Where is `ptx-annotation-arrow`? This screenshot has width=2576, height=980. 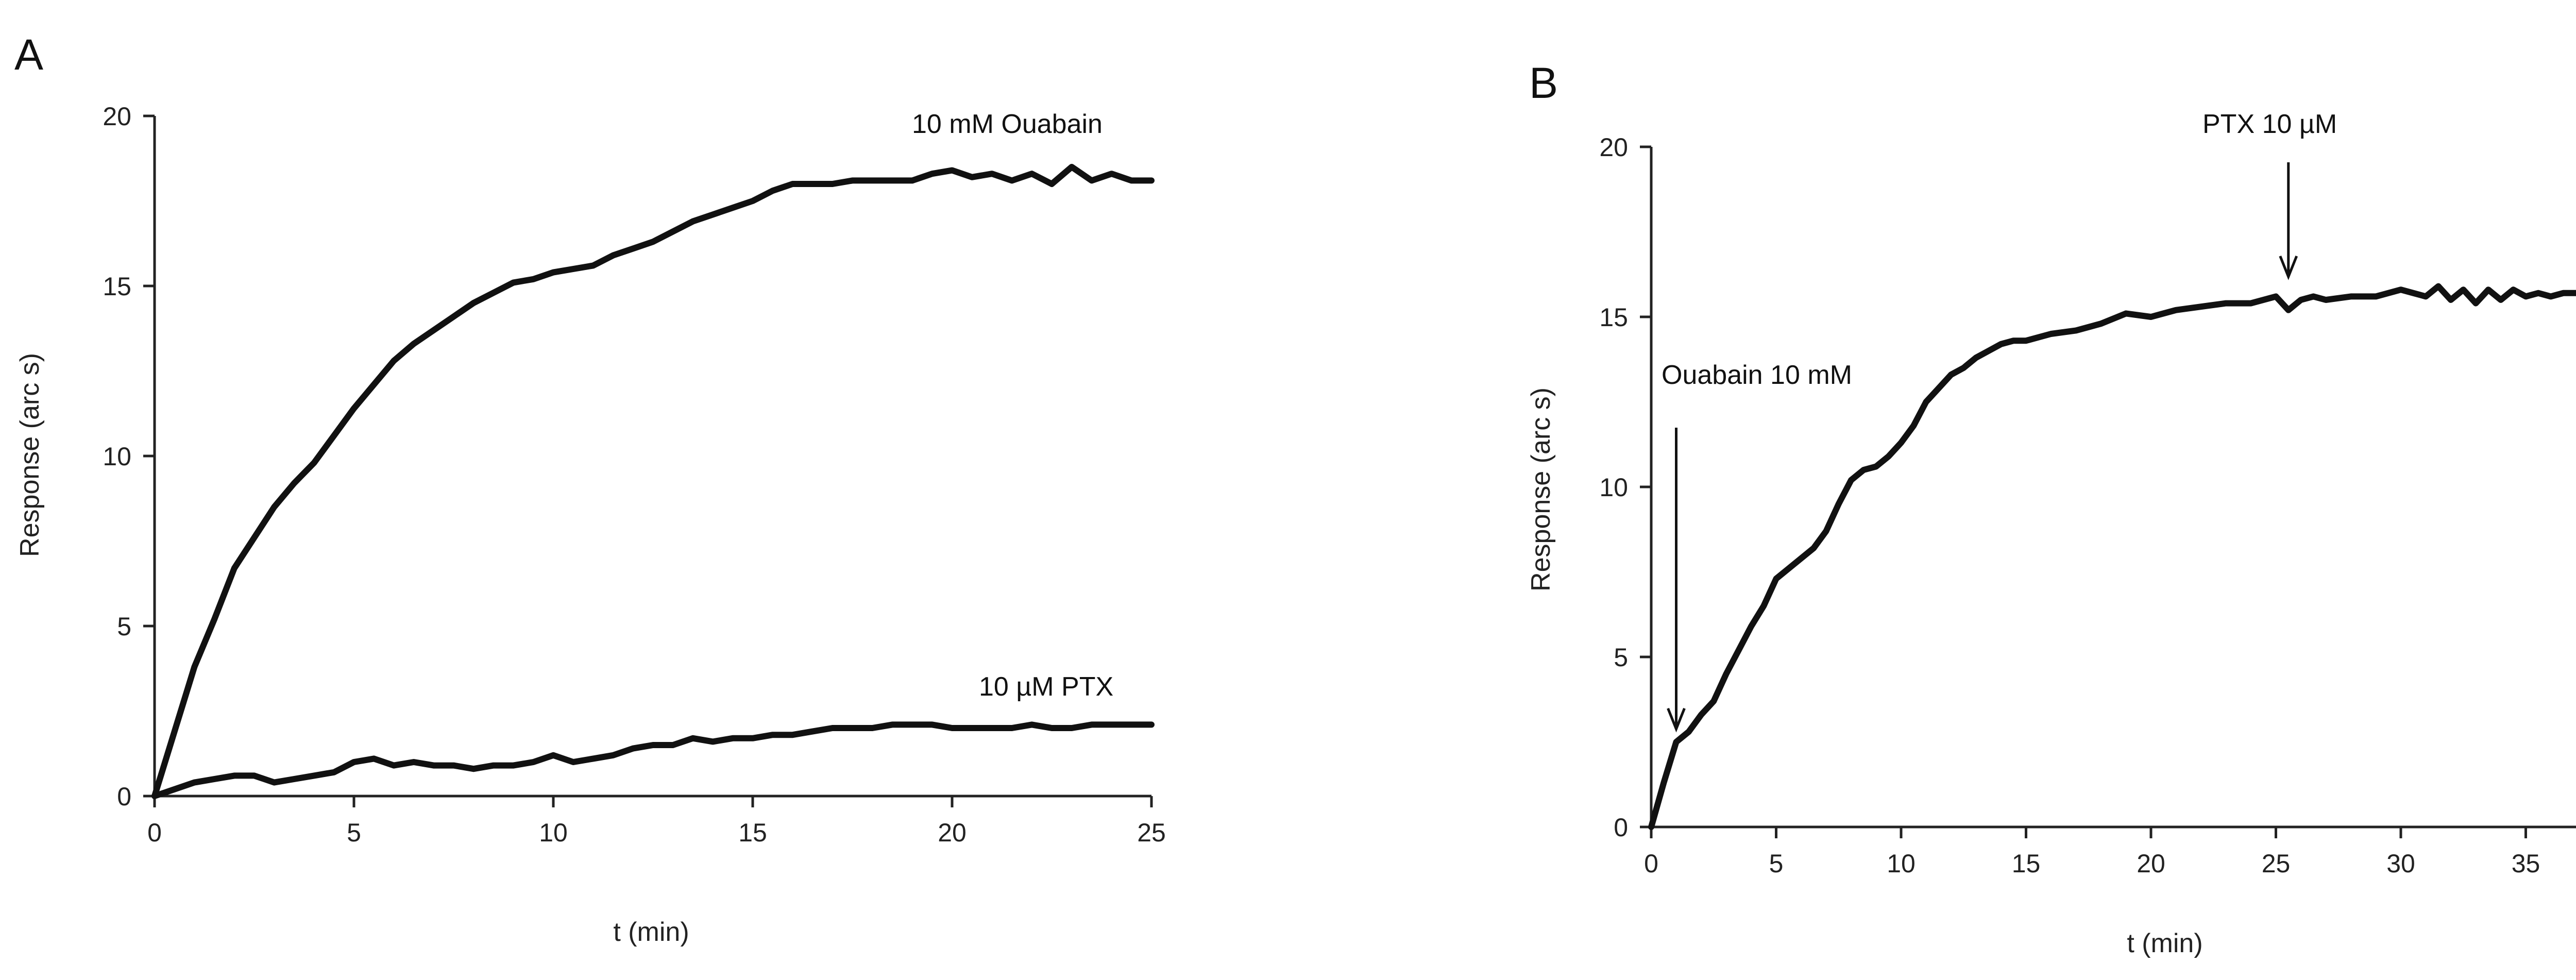 ptx-annotation-arrow is located at coordinates (2289, 221).